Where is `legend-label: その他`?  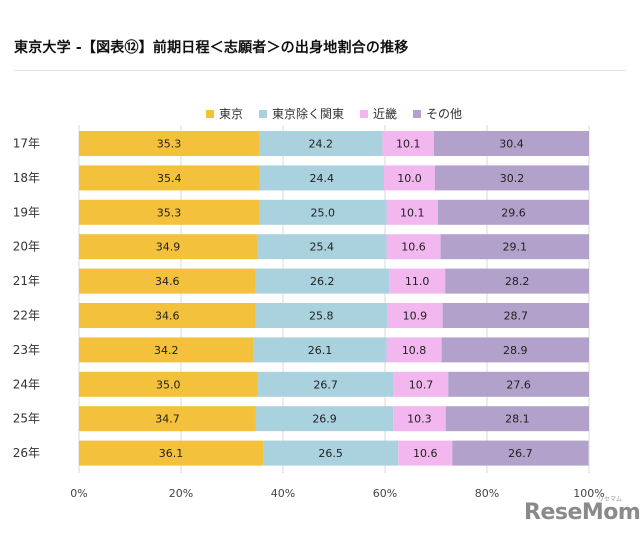
legend-label: その他 is located at coordinates (444, 114).